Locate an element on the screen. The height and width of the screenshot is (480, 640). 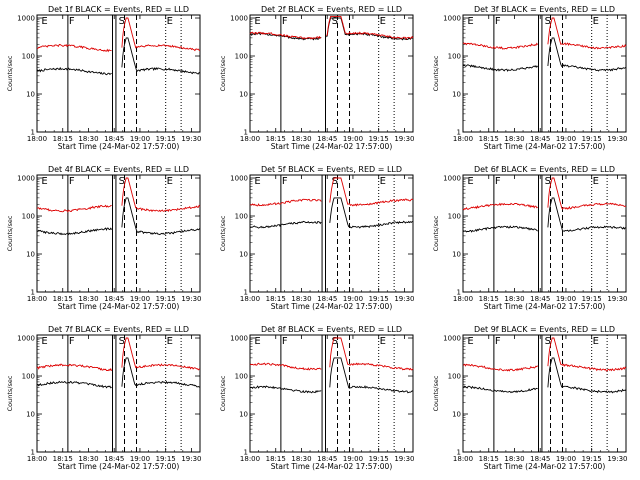
panel-title: Det 8f BLACK = Events, RED = LLD is located at coordinates (331, 329).